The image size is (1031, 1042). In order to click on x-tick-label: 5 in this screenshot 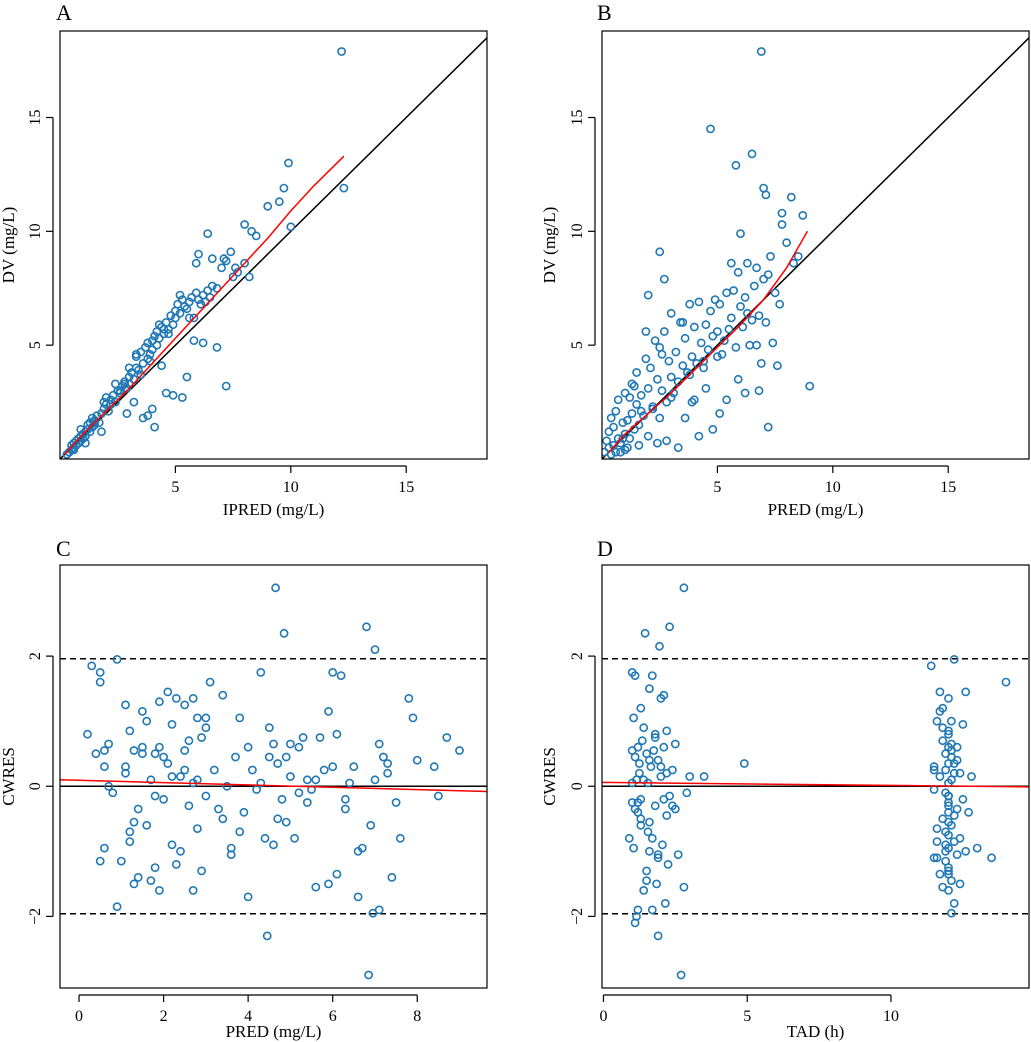, I will do `click(717, 487)`.